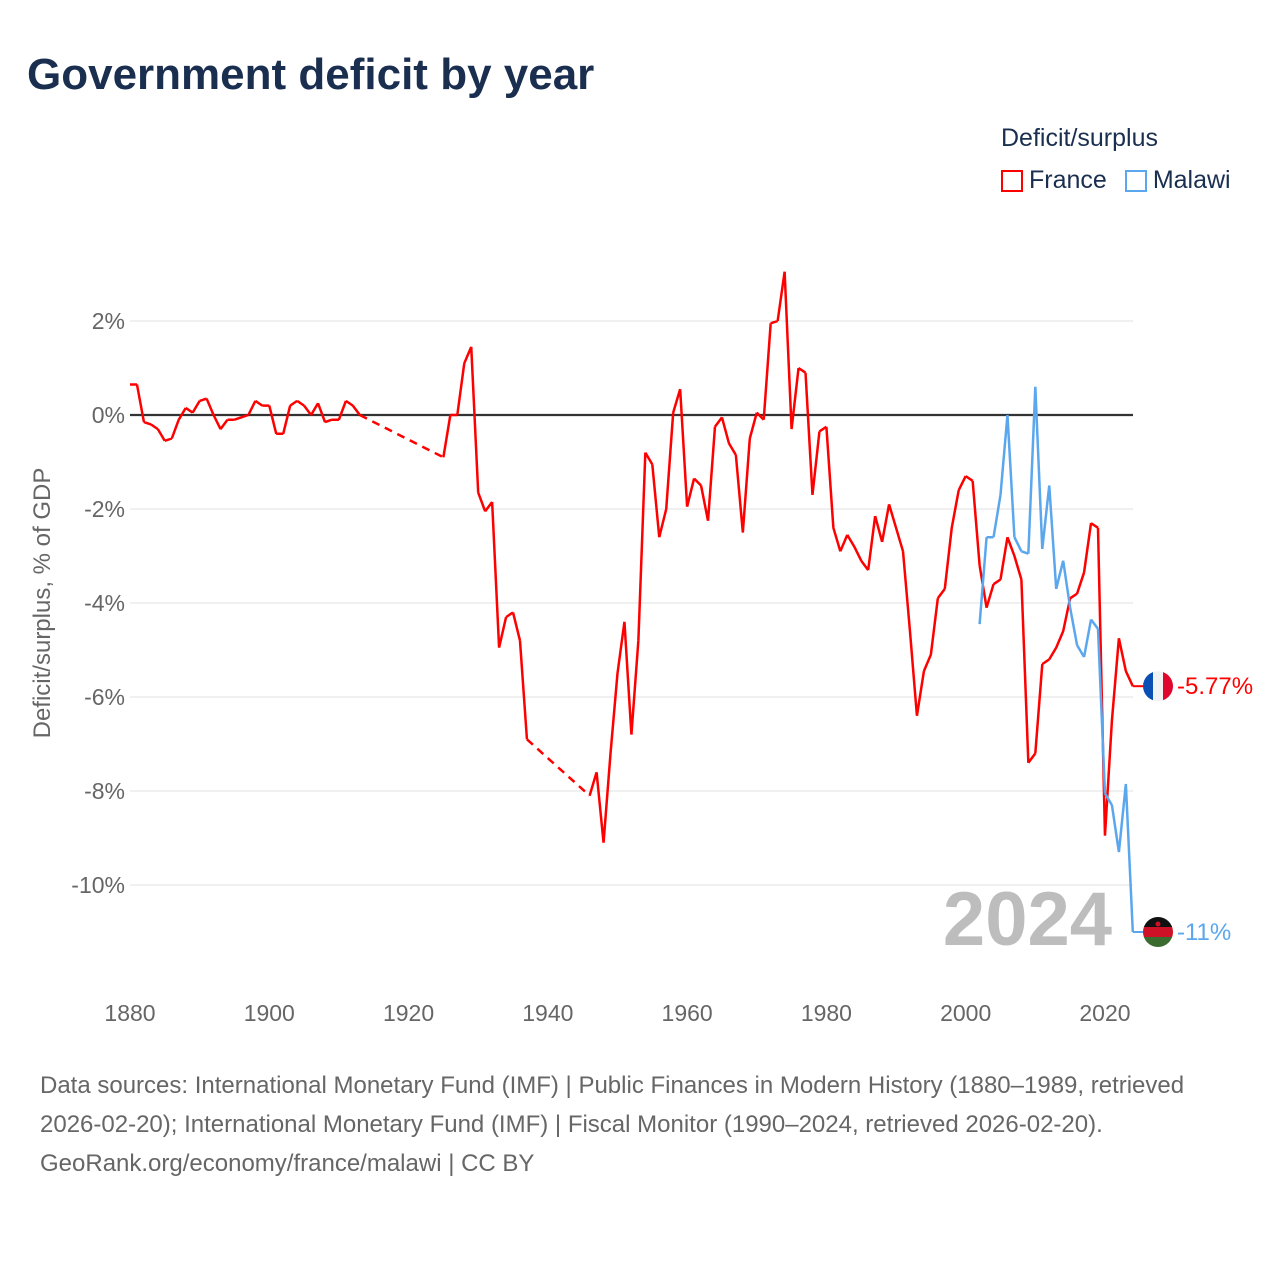 This screenshot has width=1280, height=1280. I want to click on y-tick-label: -2%, so click(104, 509).